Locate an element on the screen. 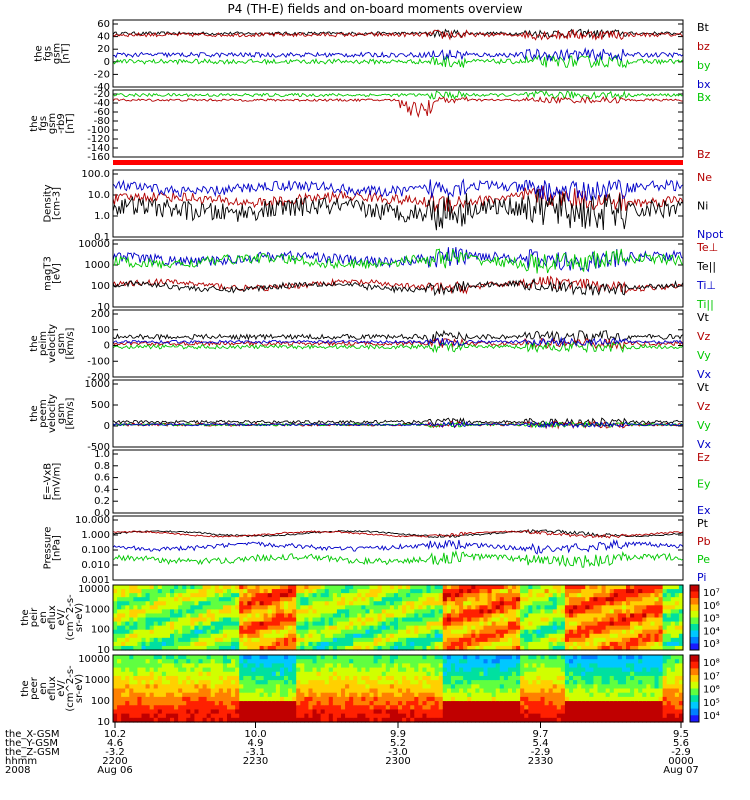  y-axis-label: E=-VxB is located at coordinates (48, 481).